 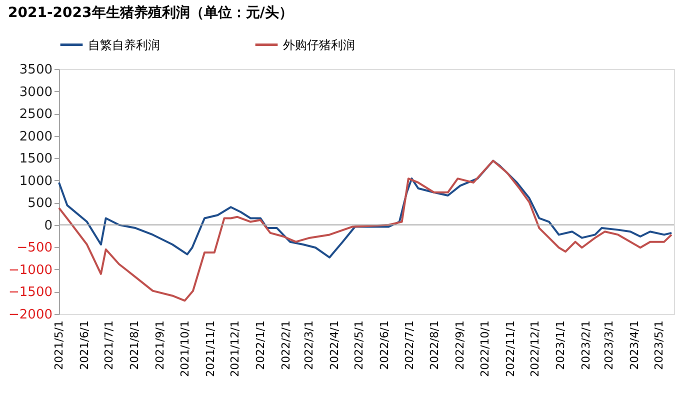 I want to click on x-tick-label: 2023/2/1, so click(x=586, y=345).